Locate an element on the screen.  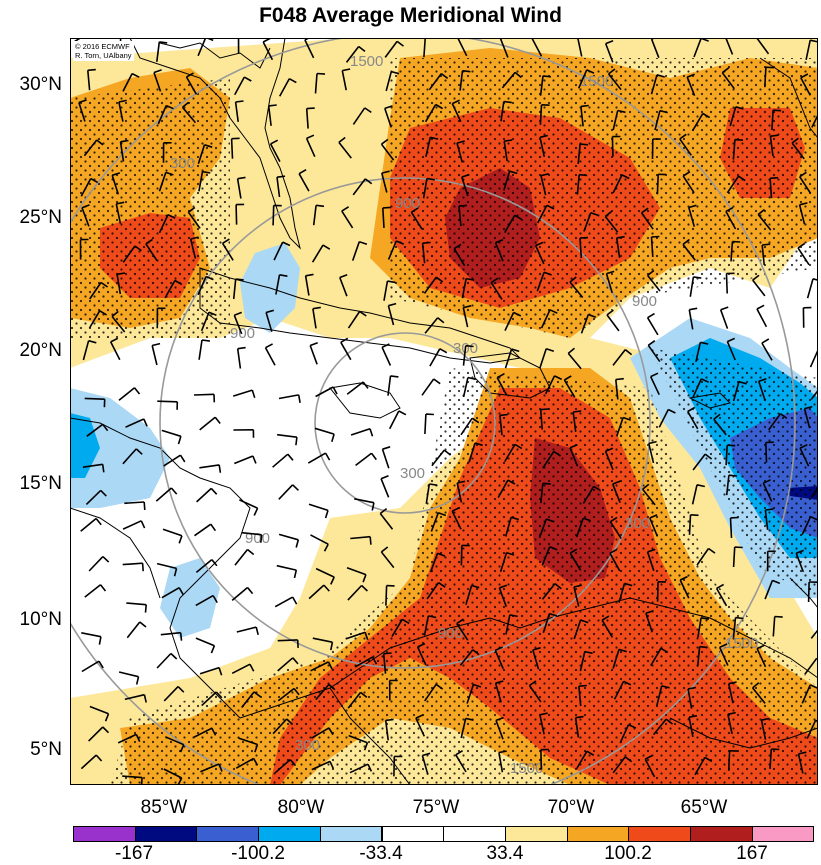
latitude-label: 20°N is located at coordinates (31, 351).